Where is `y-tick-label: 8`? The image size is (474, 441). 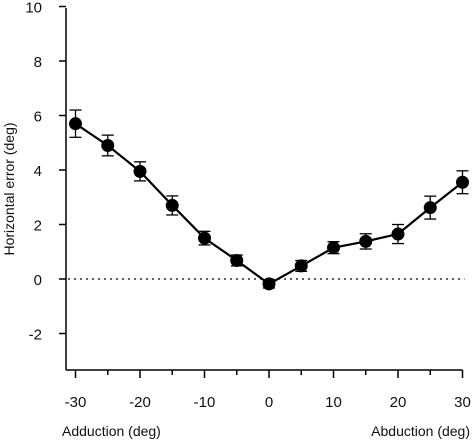
y-tick-label: 8 is located at coordinates (38, 62).